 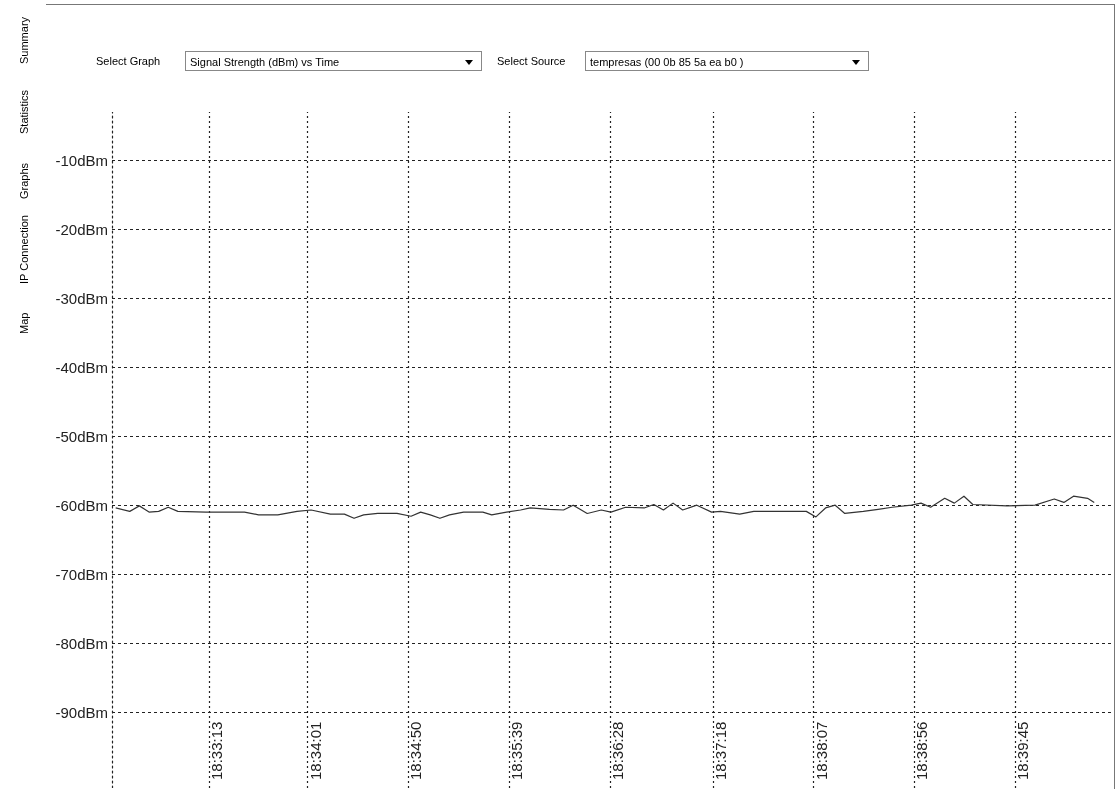 I want to click on y-tick-label: -70dBm, so click(x=81, y=574).